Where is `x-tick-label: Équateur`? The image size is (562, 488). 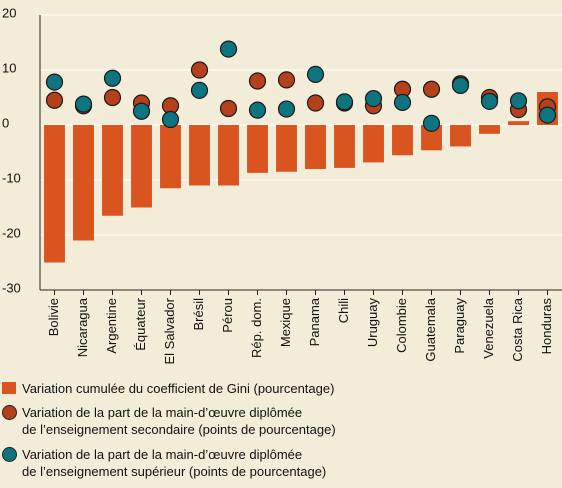 x-tick-label: Équateur is located at coordinates (140, 323).